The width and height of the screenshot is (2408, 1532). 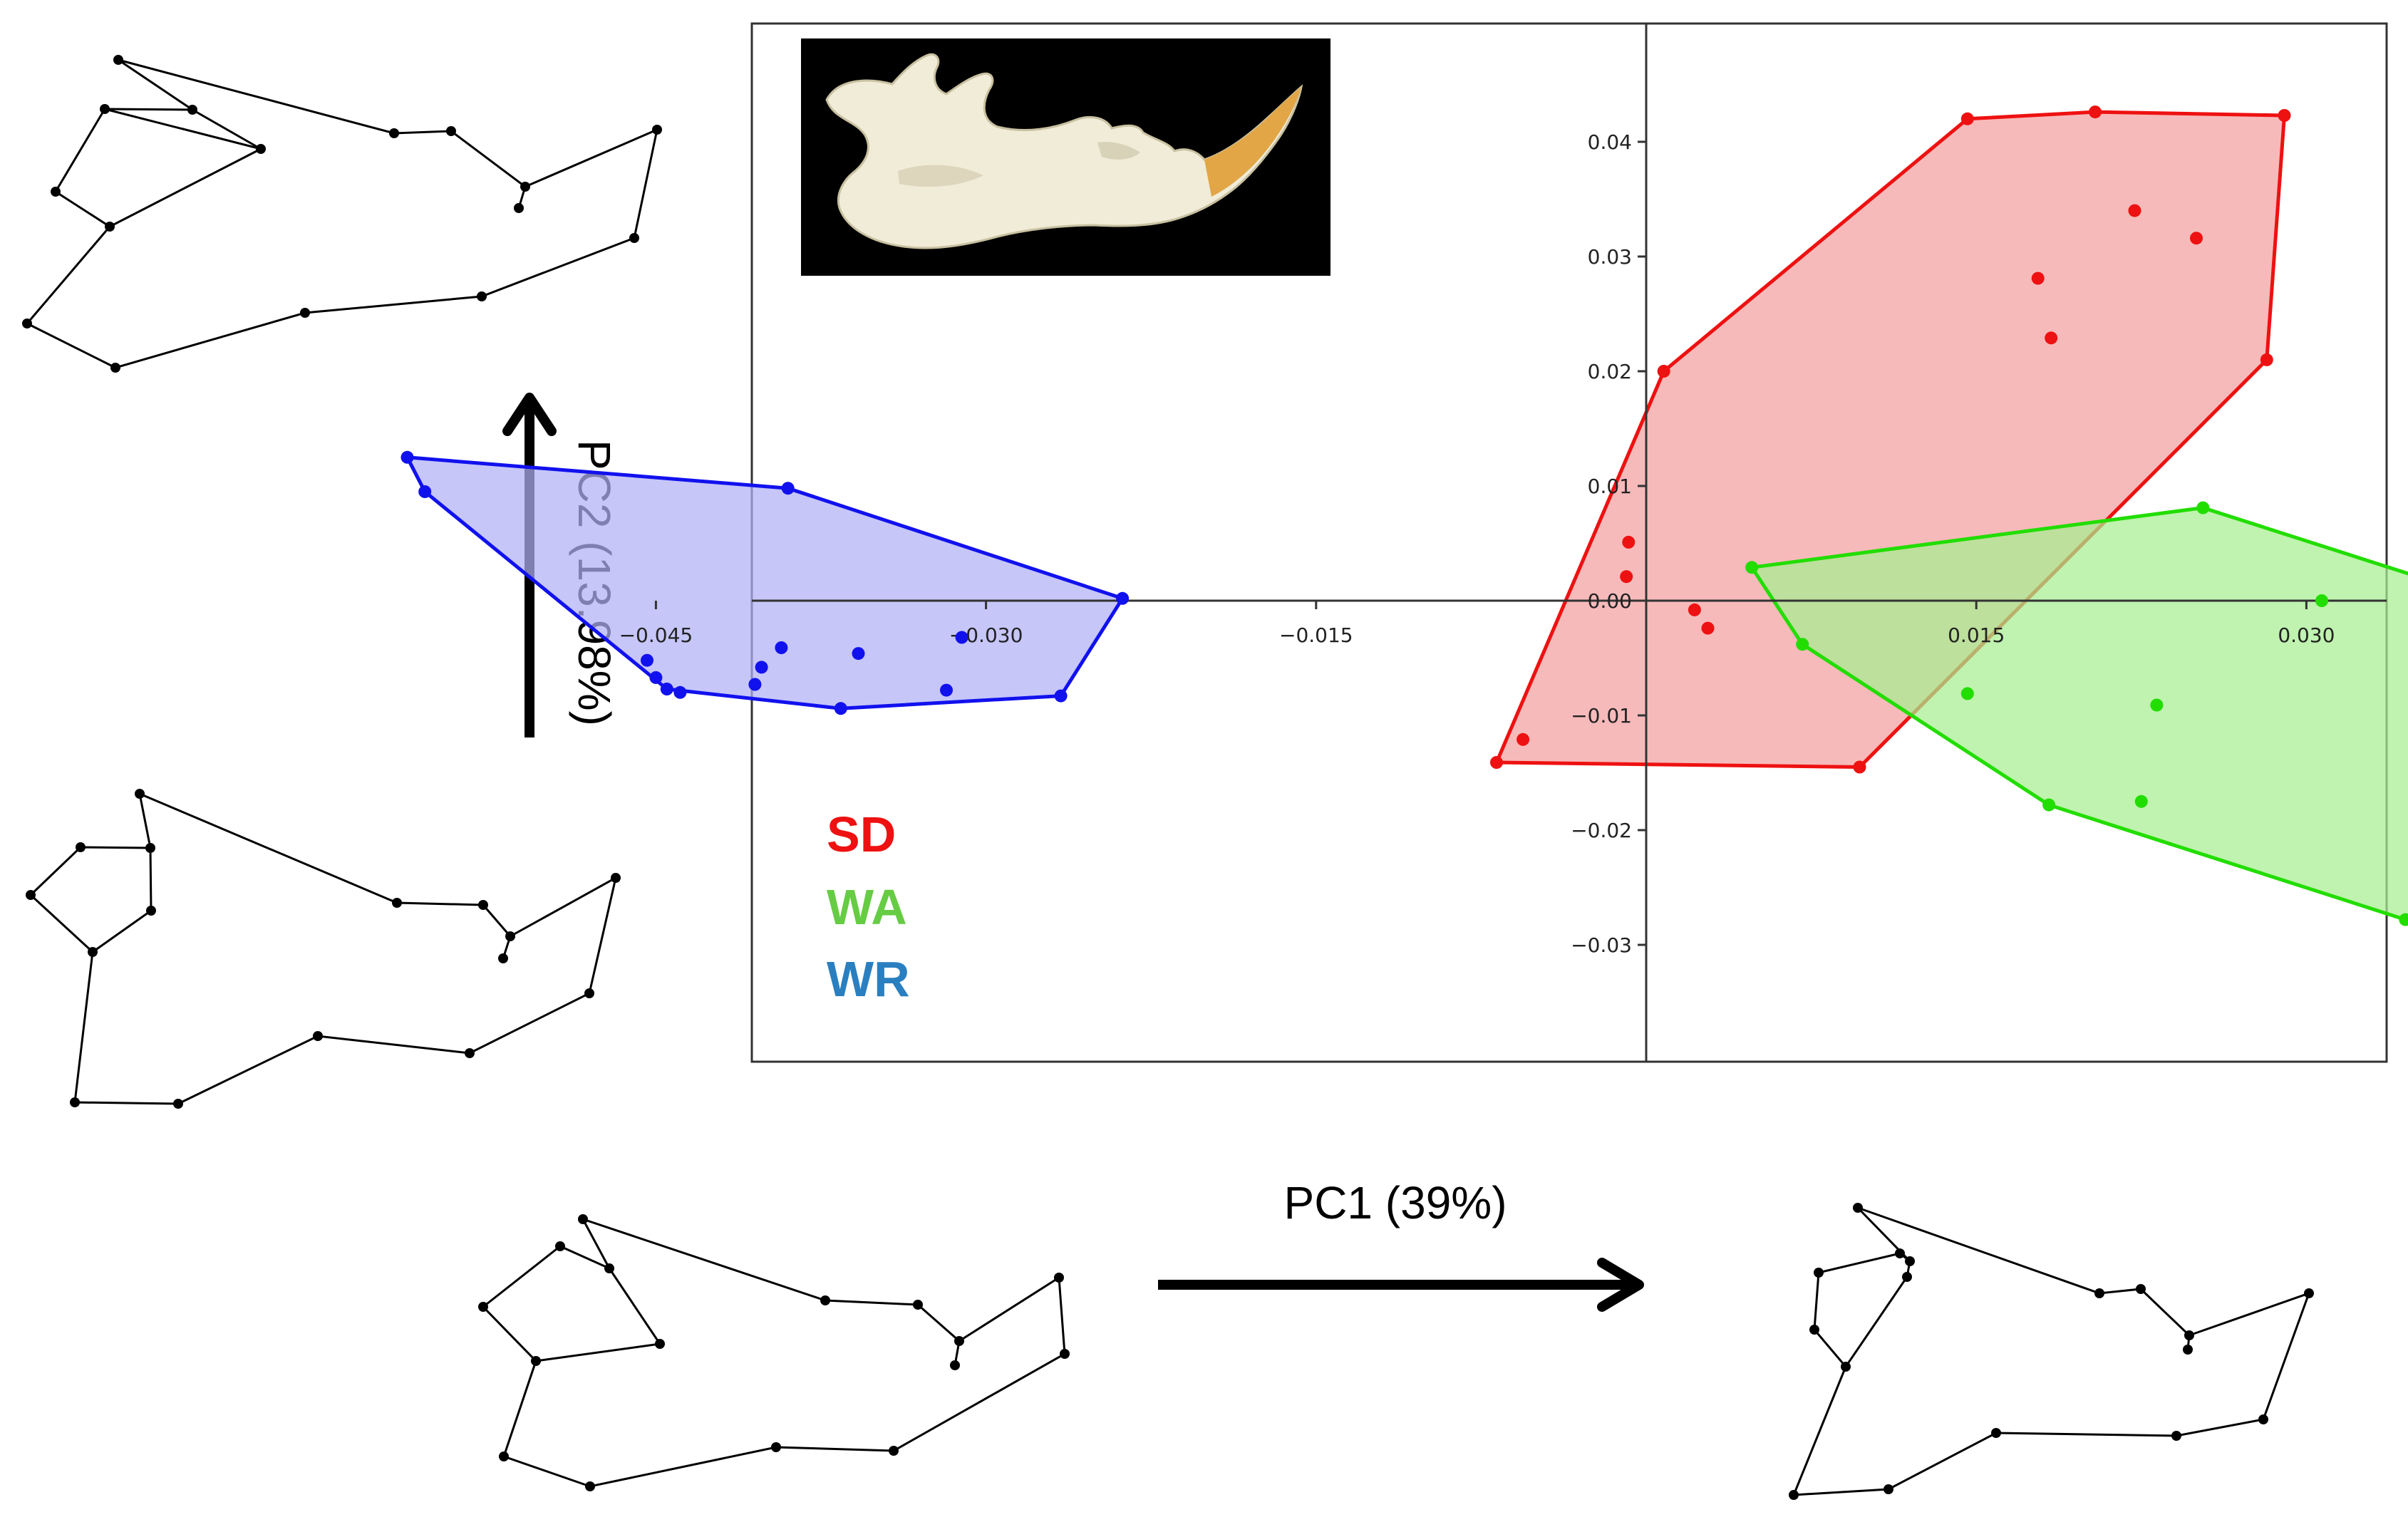 I want to click on x-tick-label: −0.045, so click(x=656, y=635).